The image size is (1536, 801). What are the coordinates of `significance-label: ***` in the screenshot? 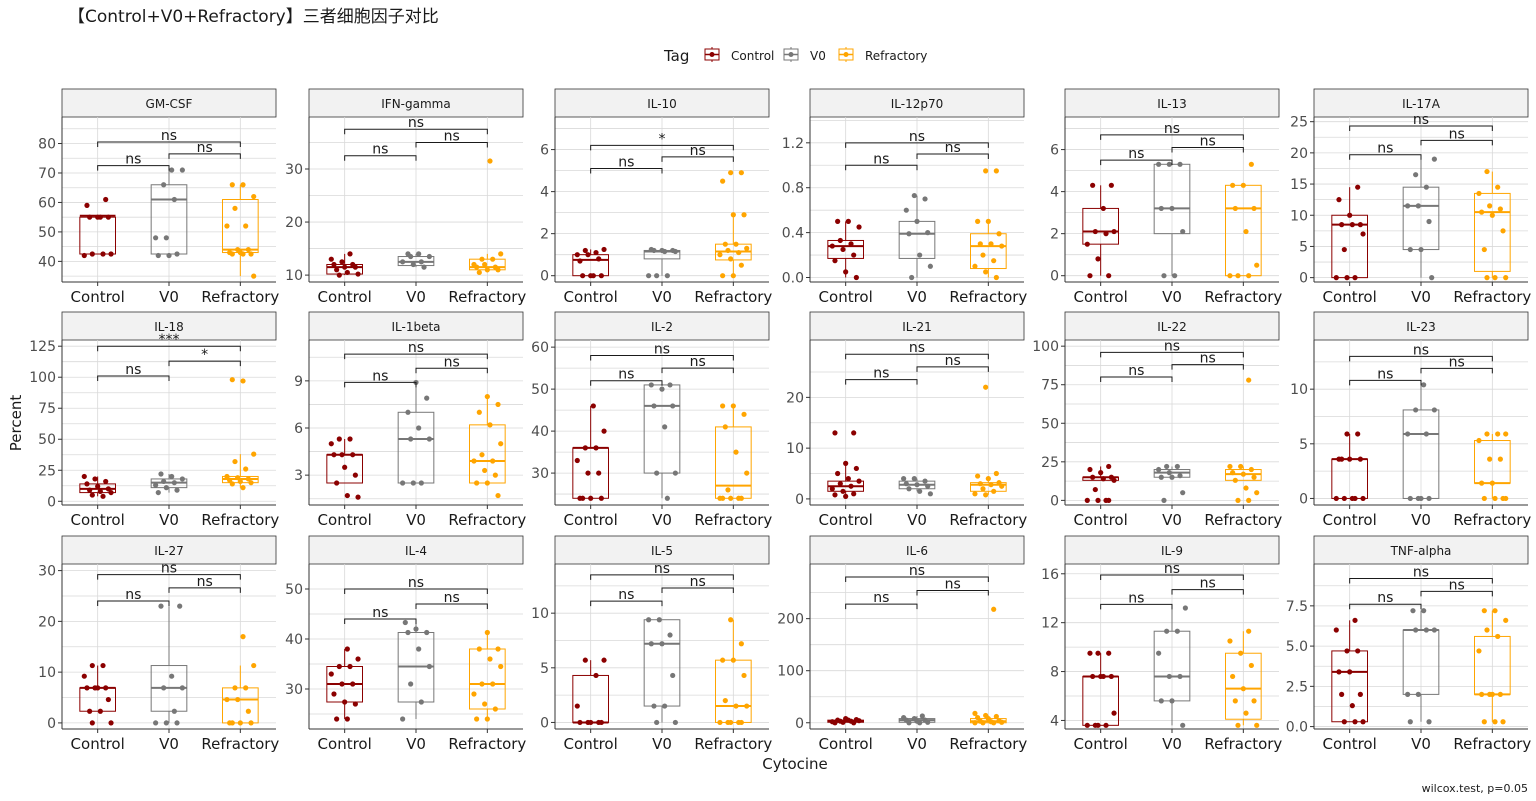 It's located at (169, 340).